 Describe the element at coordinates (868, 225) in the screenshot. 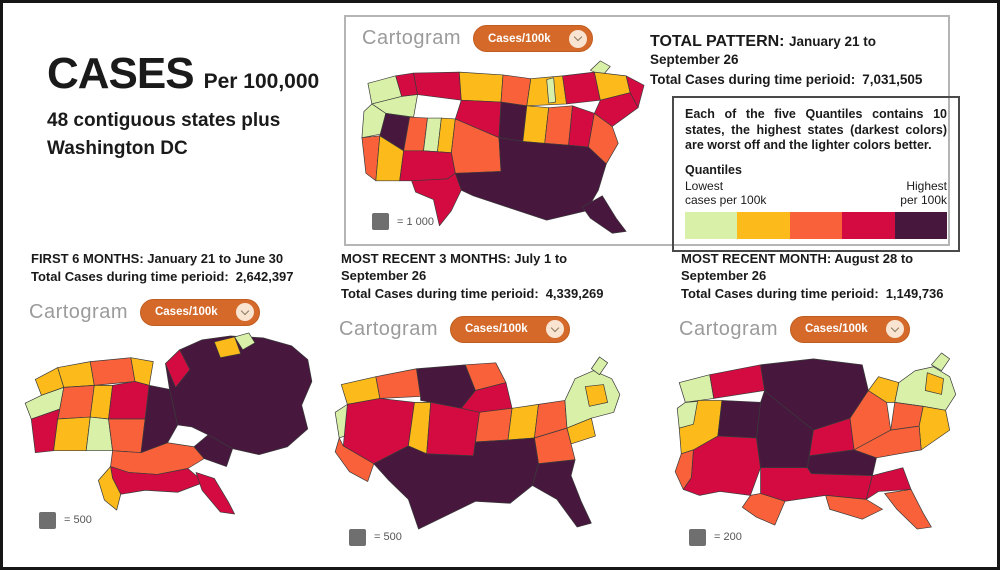

I see `legend-swatch-q4` at that location.